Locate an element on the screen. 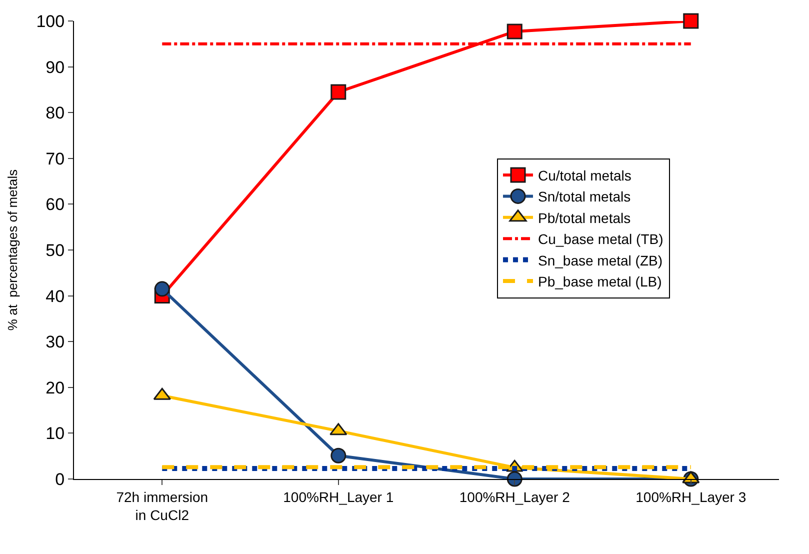 The width and height of the screenshot is (809, 554). legend-label: Cu_base metal (TB) is located at coordinates (601, 239).